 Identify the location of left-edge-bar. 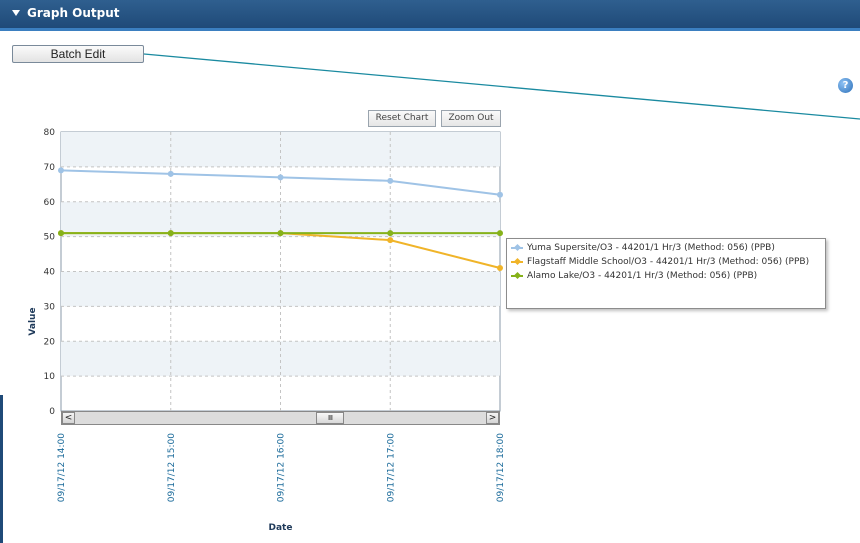
(1, 469).